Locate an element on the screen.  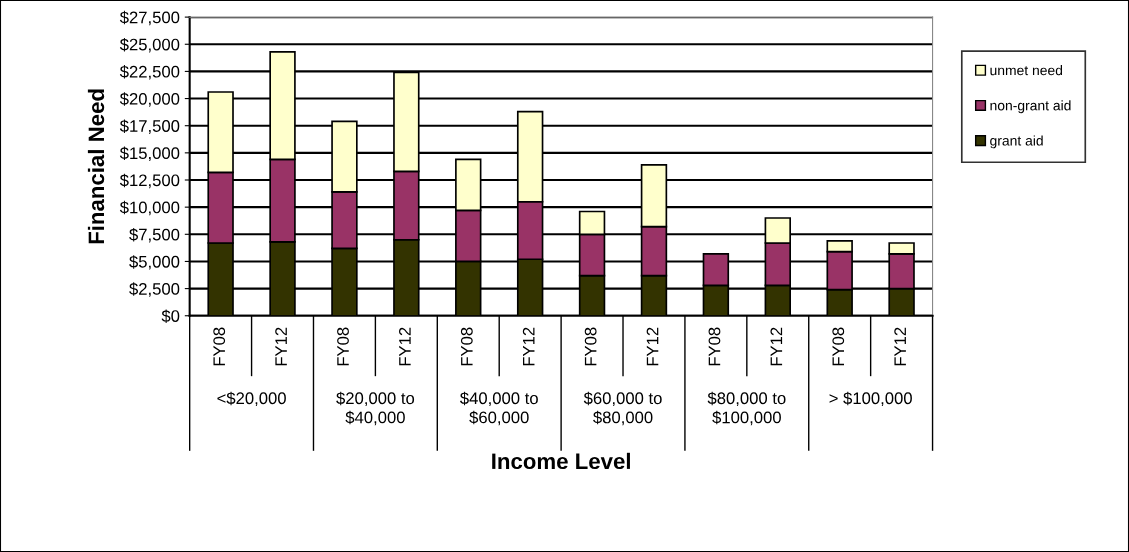
text: $80,000 to $100,000 is located at coordinates (746, 408).